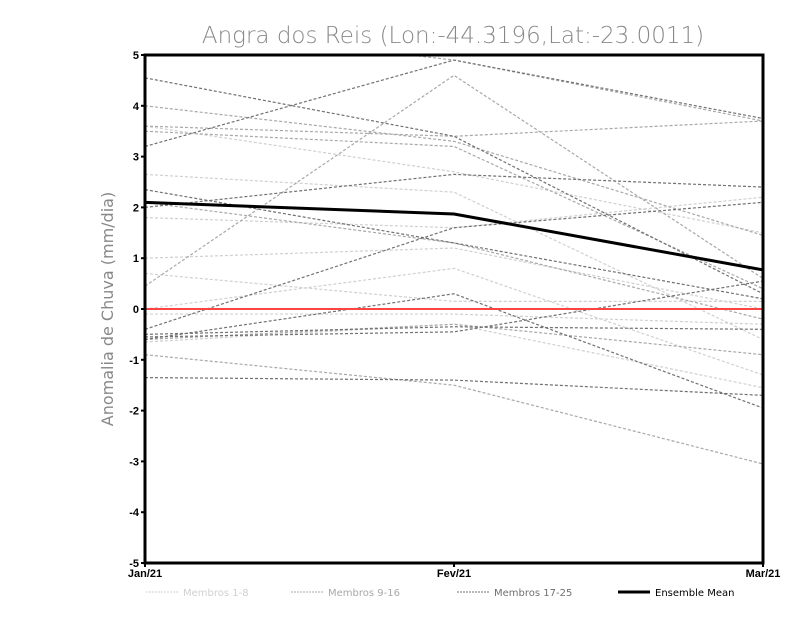 The height and width of the screenshot is (618, 800). What do you see at coordinates (145, 574) in the screenshot?
I see `x-tick-label: Jan/21` at bounding box center [145, 574].